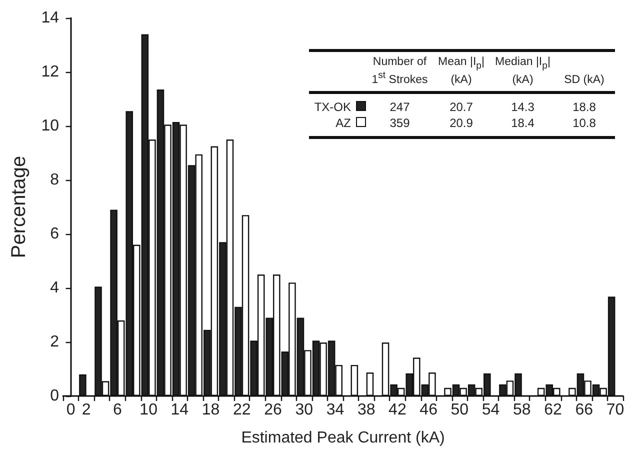 This screenshot has height=454, width=631. I want to click on x-tick-label: 30, so click(304, 410).